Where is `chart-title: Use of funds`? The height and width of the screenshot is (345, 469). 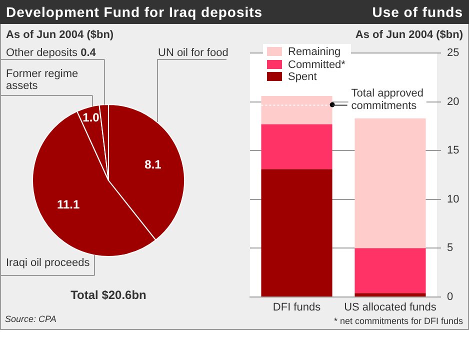 chart-title: Use of funds is located at coordinates (417, 12).